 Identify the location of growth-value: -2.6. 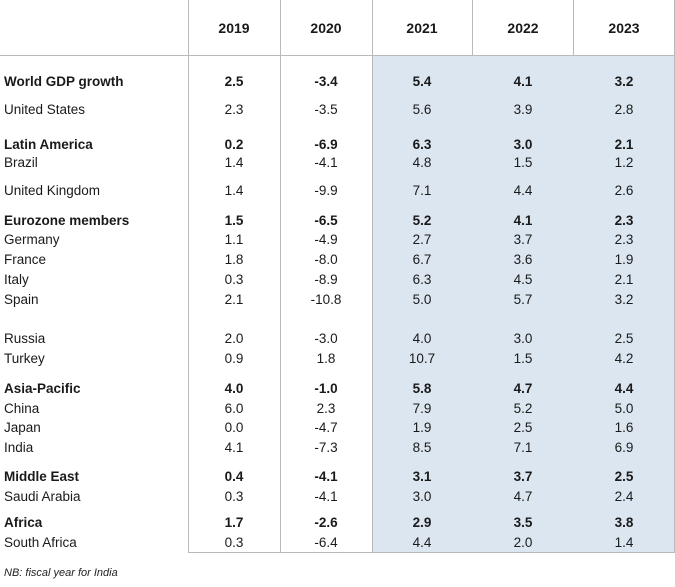
(326, 522).